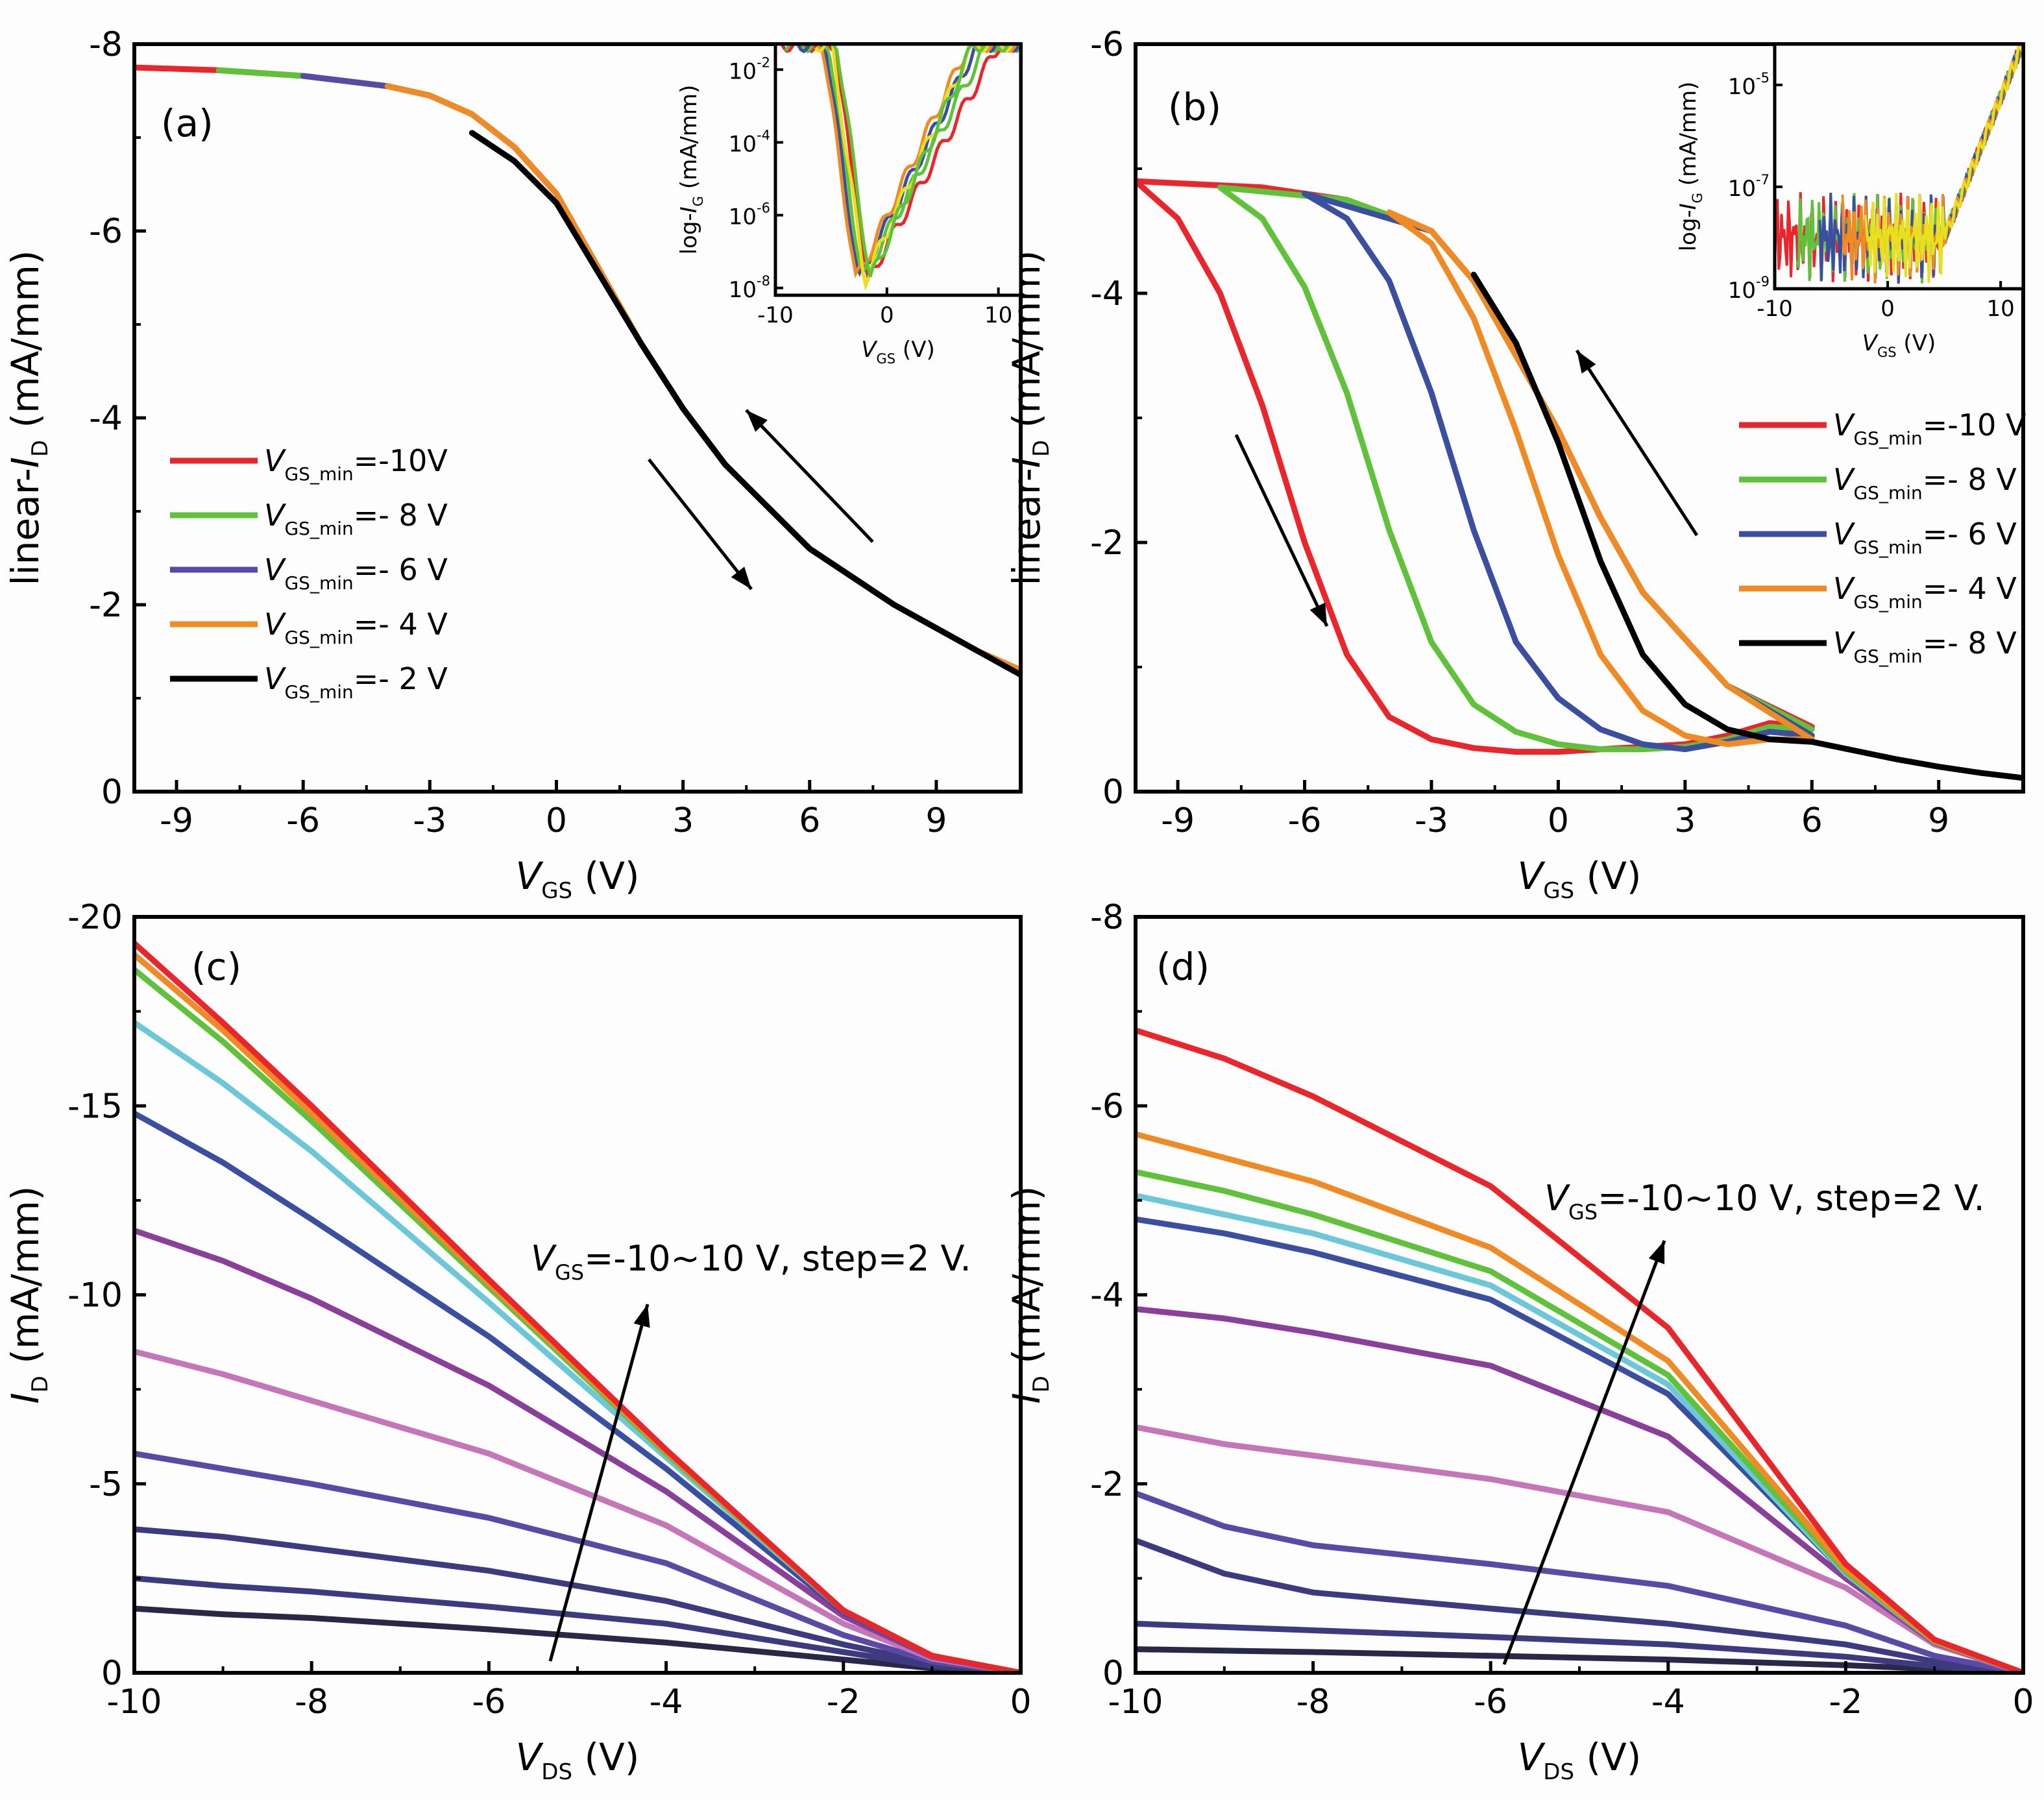 The image size is (2044, 1800). What do you see at coordinates (1431, 820) in the screenshot?
I see `x-tick-label: -3` at bounding box center [1431, 820].